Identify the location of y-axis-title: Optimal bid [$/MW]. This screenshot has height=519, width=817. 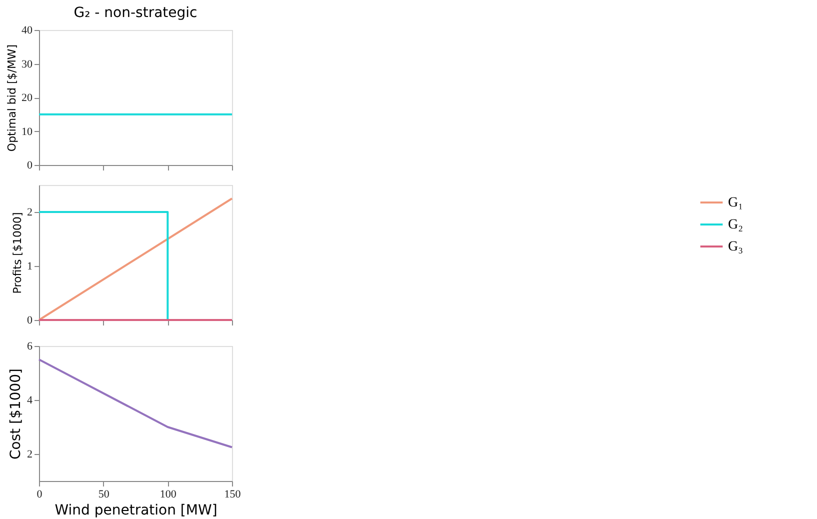
(12, 98).